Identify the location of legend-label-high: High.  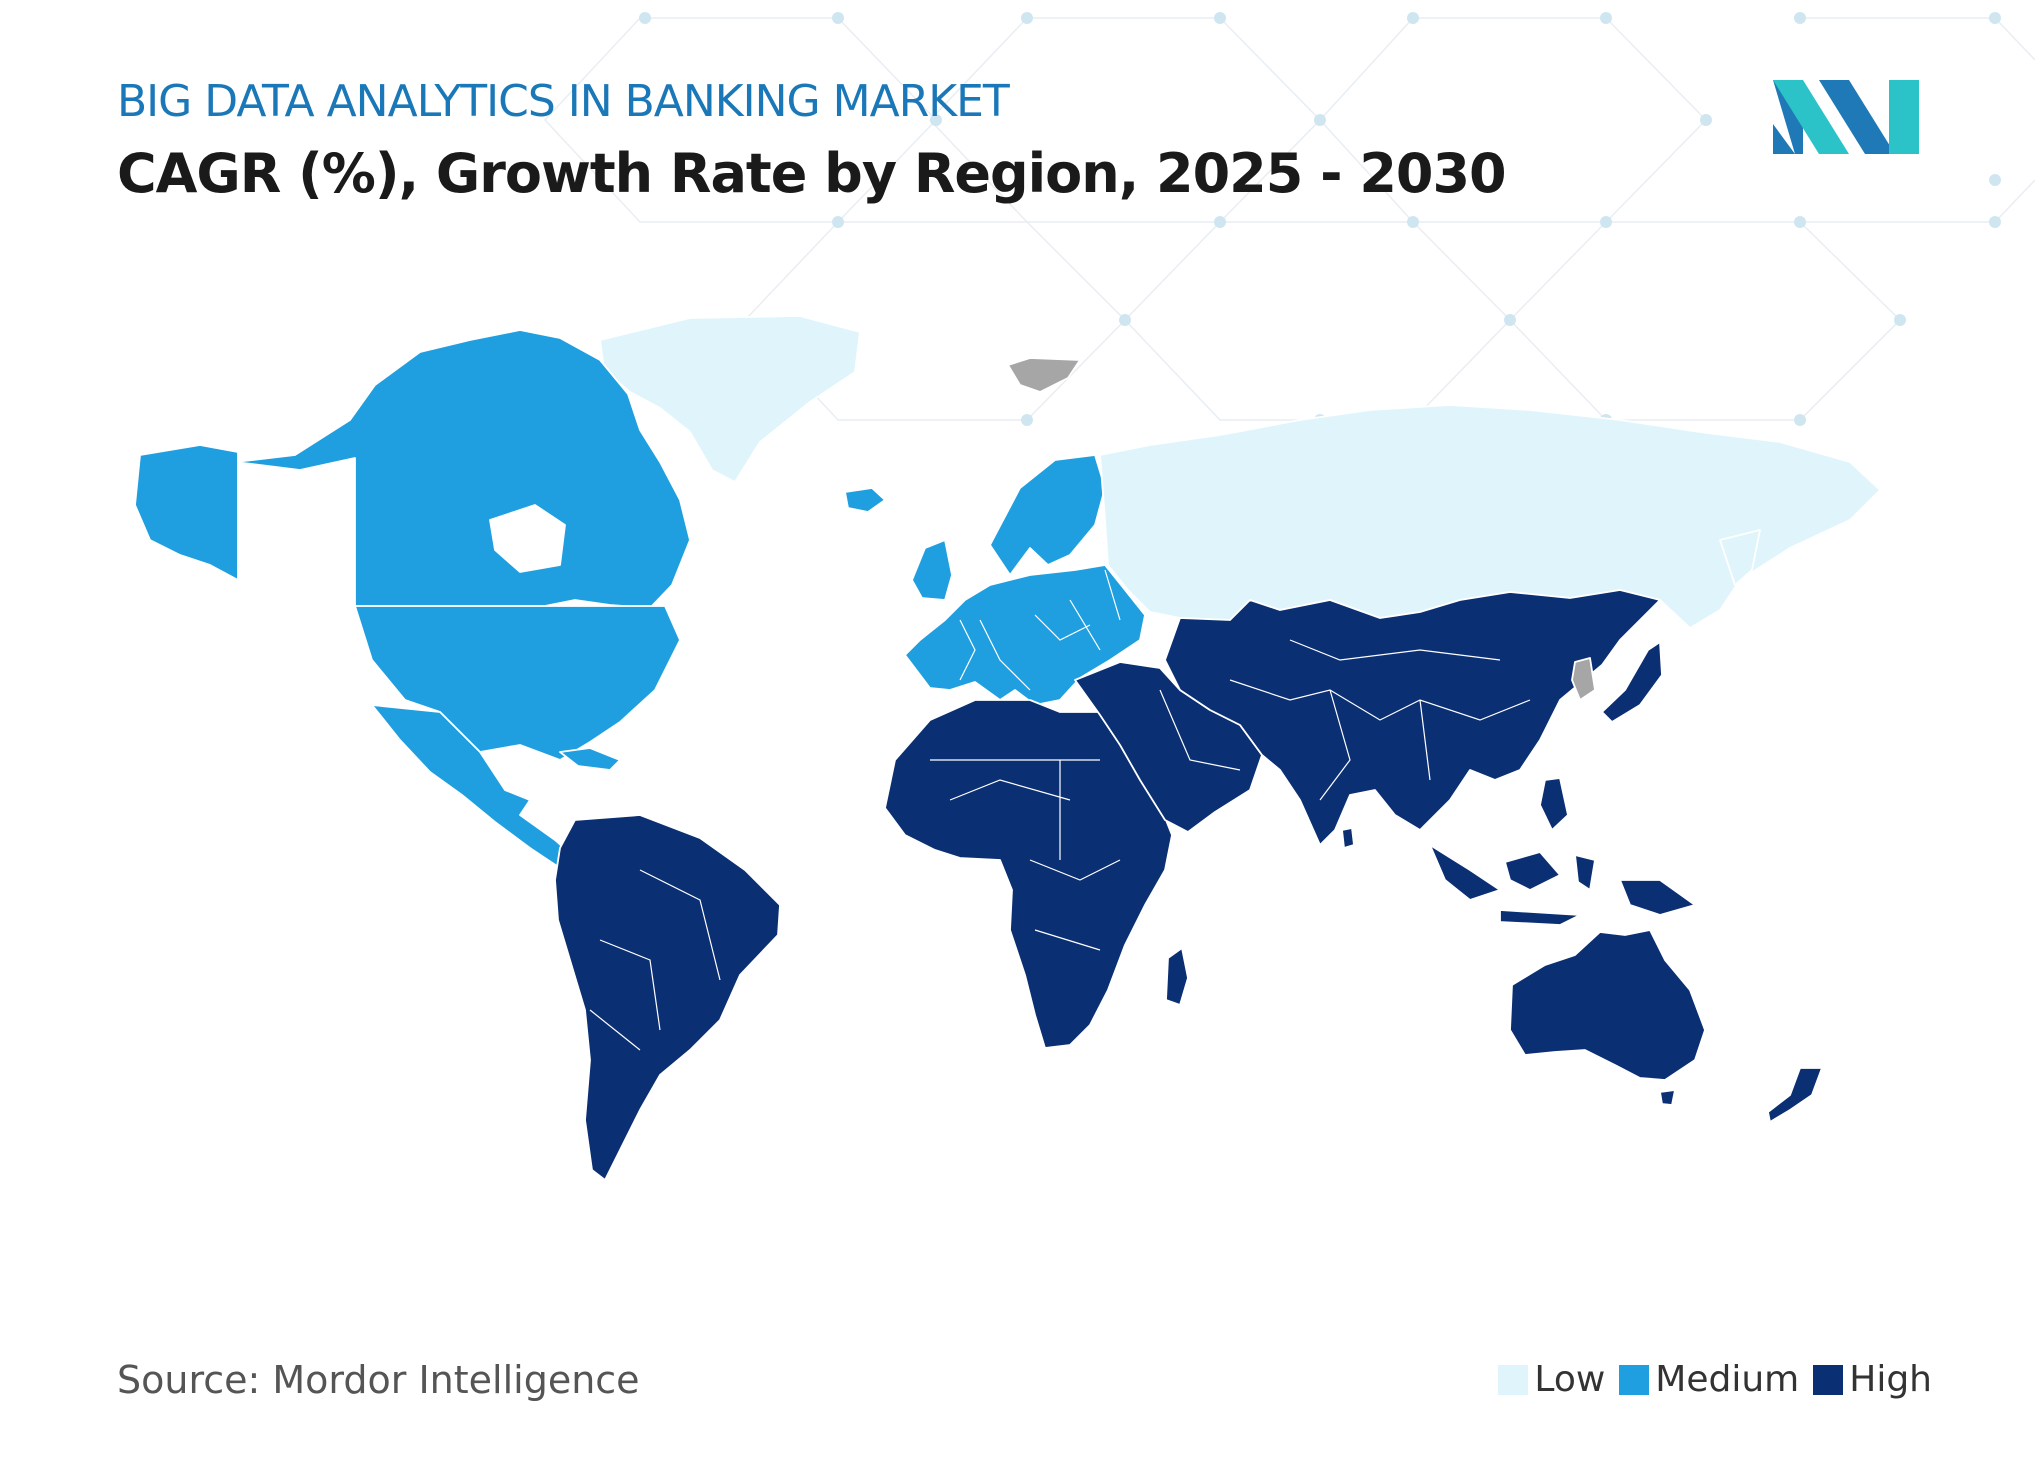
(1890, 1379).